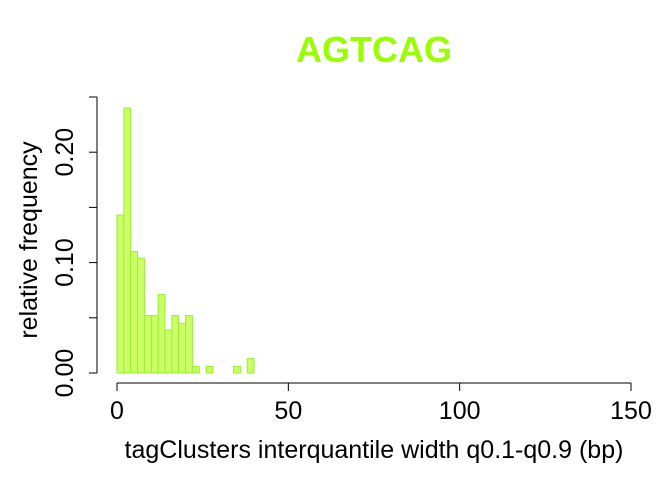 This screenshot has width=672, height=480. What do you see at coordinates (65, 262) in the screenshot?
I see `y-tick-label-2: 0.10` at bounding box center [65, 262].